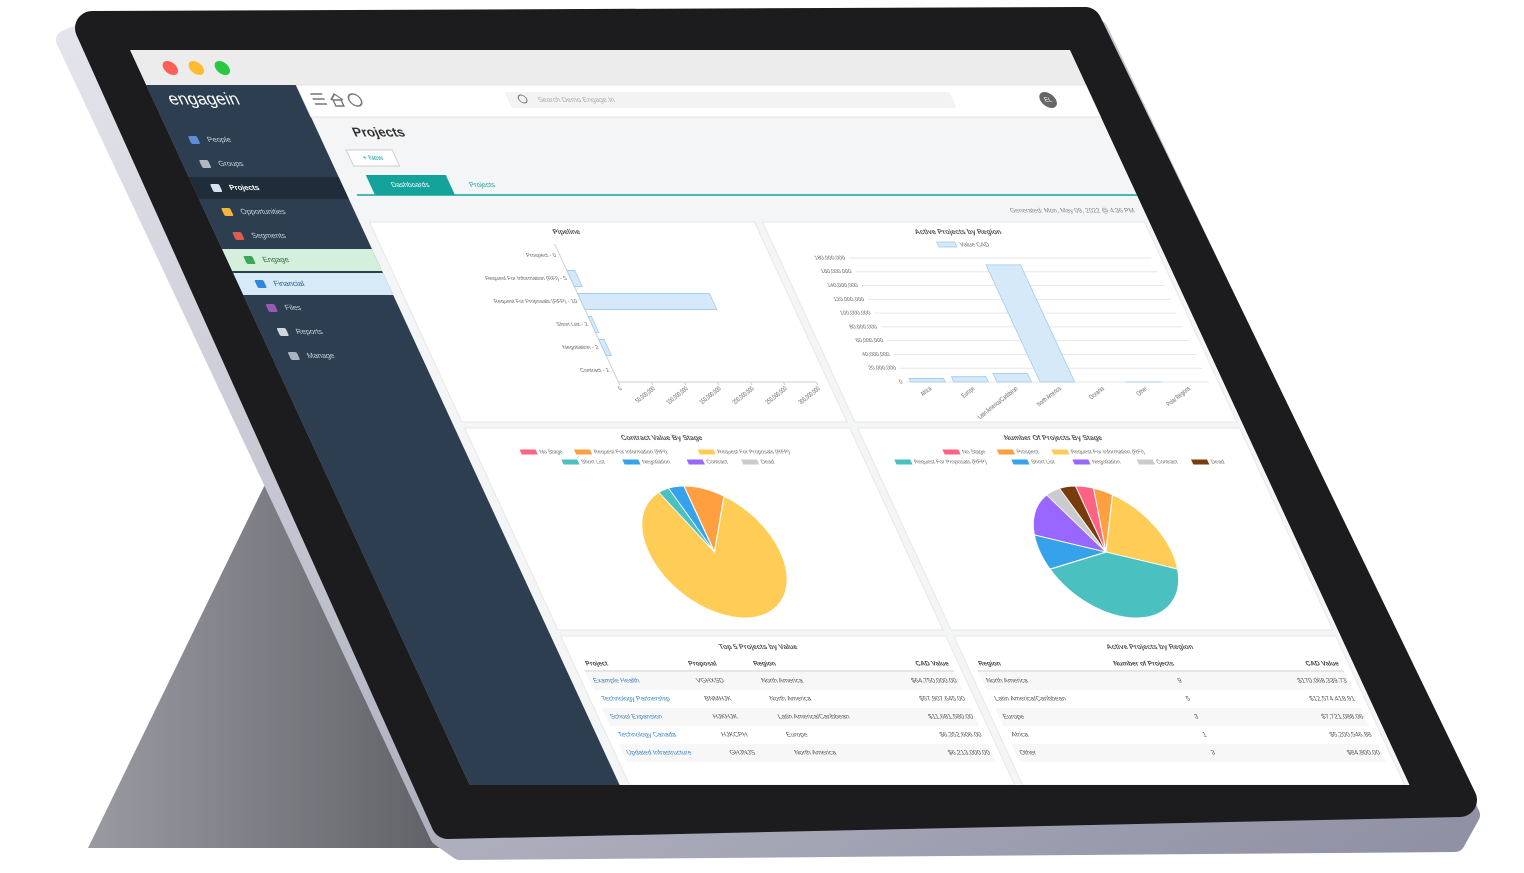 The height and width of the screenshot is (873, 1524). What do you see at coordinates (526, 279) in the screenshot?
I see `y-tick-label: Request For Information (RFI) - 5` at bounding box center [526, 279].